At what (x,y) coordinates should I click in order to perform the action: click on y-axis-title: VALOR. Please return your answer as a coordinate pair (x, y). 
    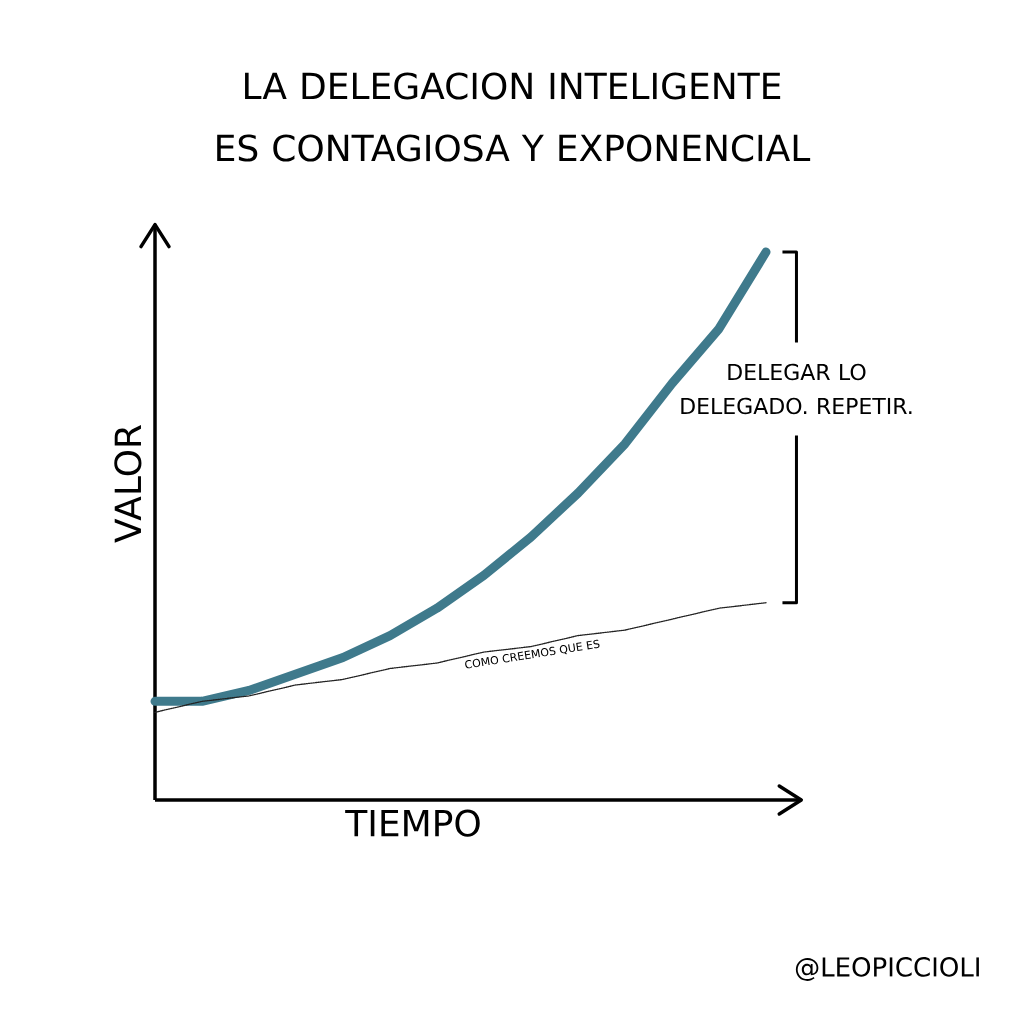
    Looking at the image, I should click on (128, 484).